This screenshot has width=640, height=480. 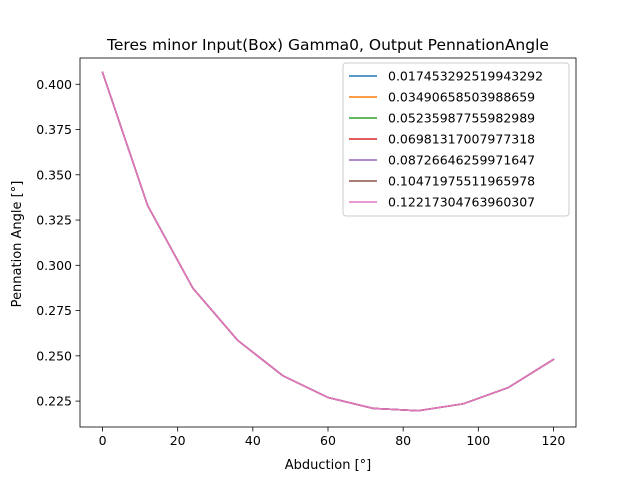 I want to click on y-tick-label: 0.225, so click(x=54, y=401).